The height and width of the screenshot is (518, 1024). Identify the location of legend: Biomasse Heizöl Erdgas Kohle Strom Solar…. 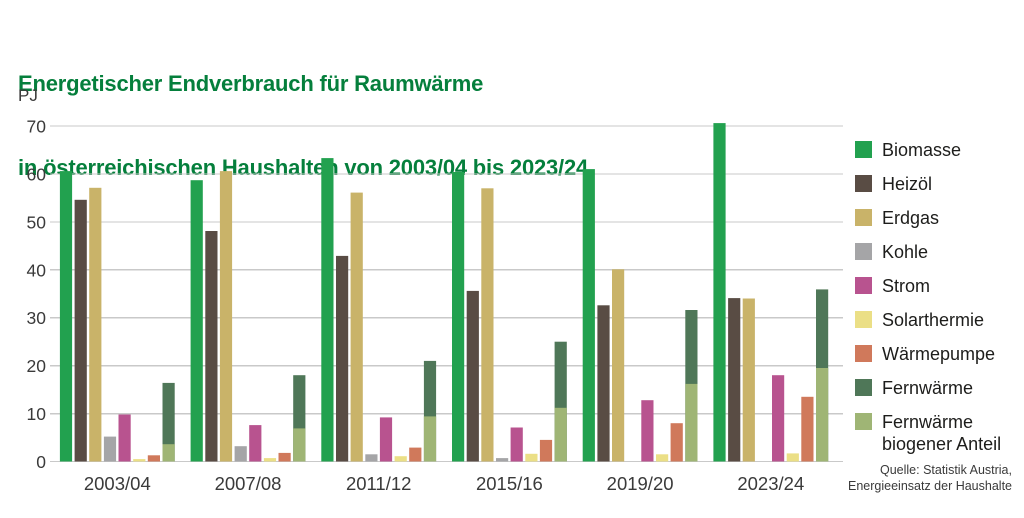
(934, 303).